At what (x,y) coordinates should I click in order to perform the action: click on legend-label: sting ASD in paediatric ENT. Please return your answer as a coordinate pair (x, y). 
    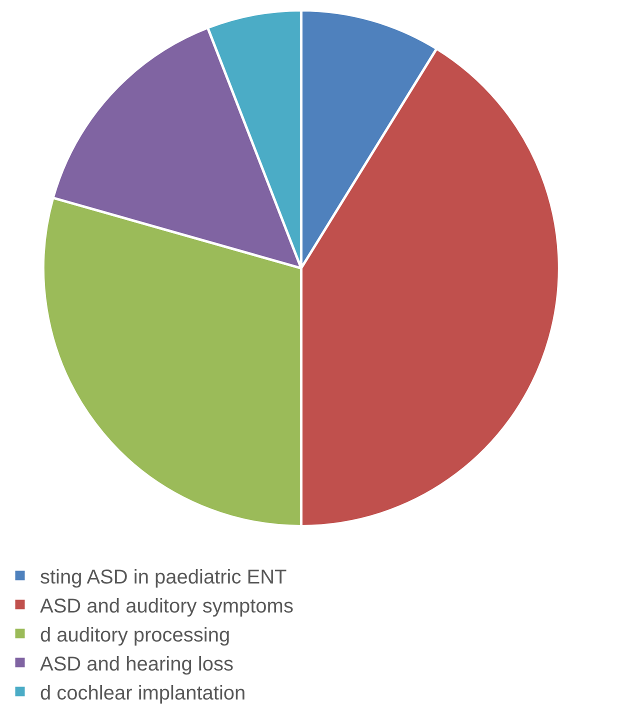
    Looking at the image, I should click on (163, 577).